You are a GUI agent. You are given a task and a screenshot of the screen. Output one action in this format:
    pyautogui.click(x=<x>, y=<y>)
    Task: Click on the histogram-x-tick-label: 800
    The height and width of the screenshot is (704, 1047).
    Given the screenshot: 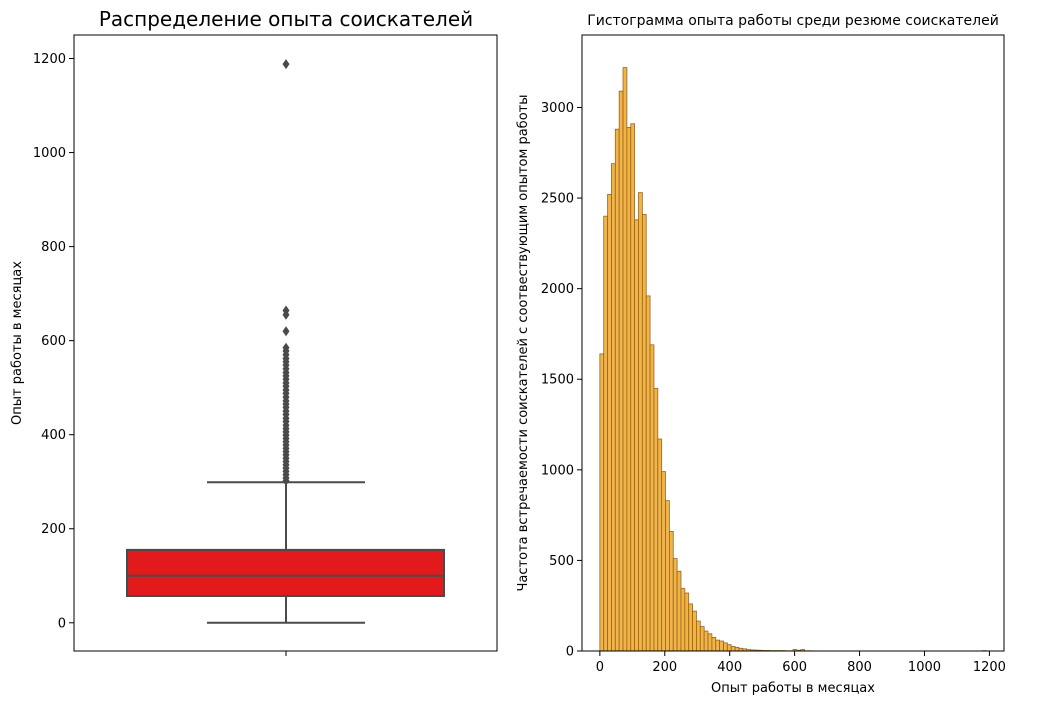 What is the action you would take?
    pyautogui.click(x=859, y=667)
    